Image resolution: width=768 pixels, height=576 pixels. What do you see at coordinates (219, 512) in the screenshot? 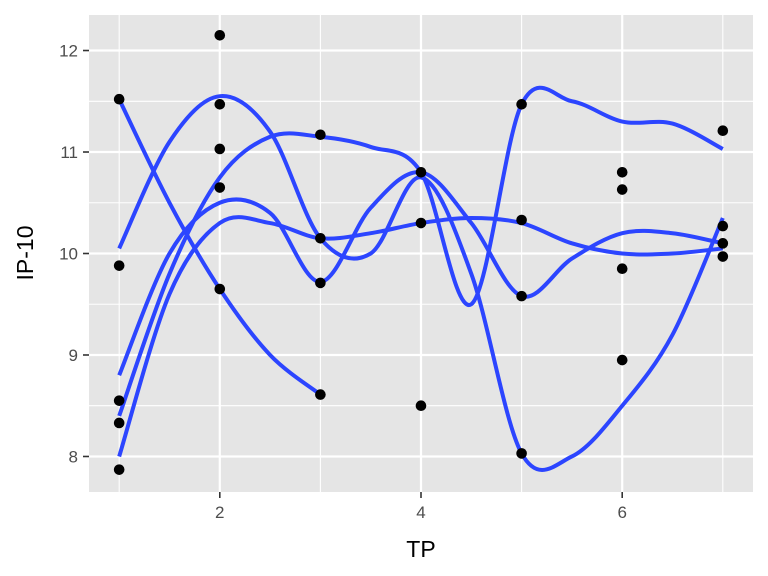
I see `x-tick-label: 2` at bounding box center [219, 512].